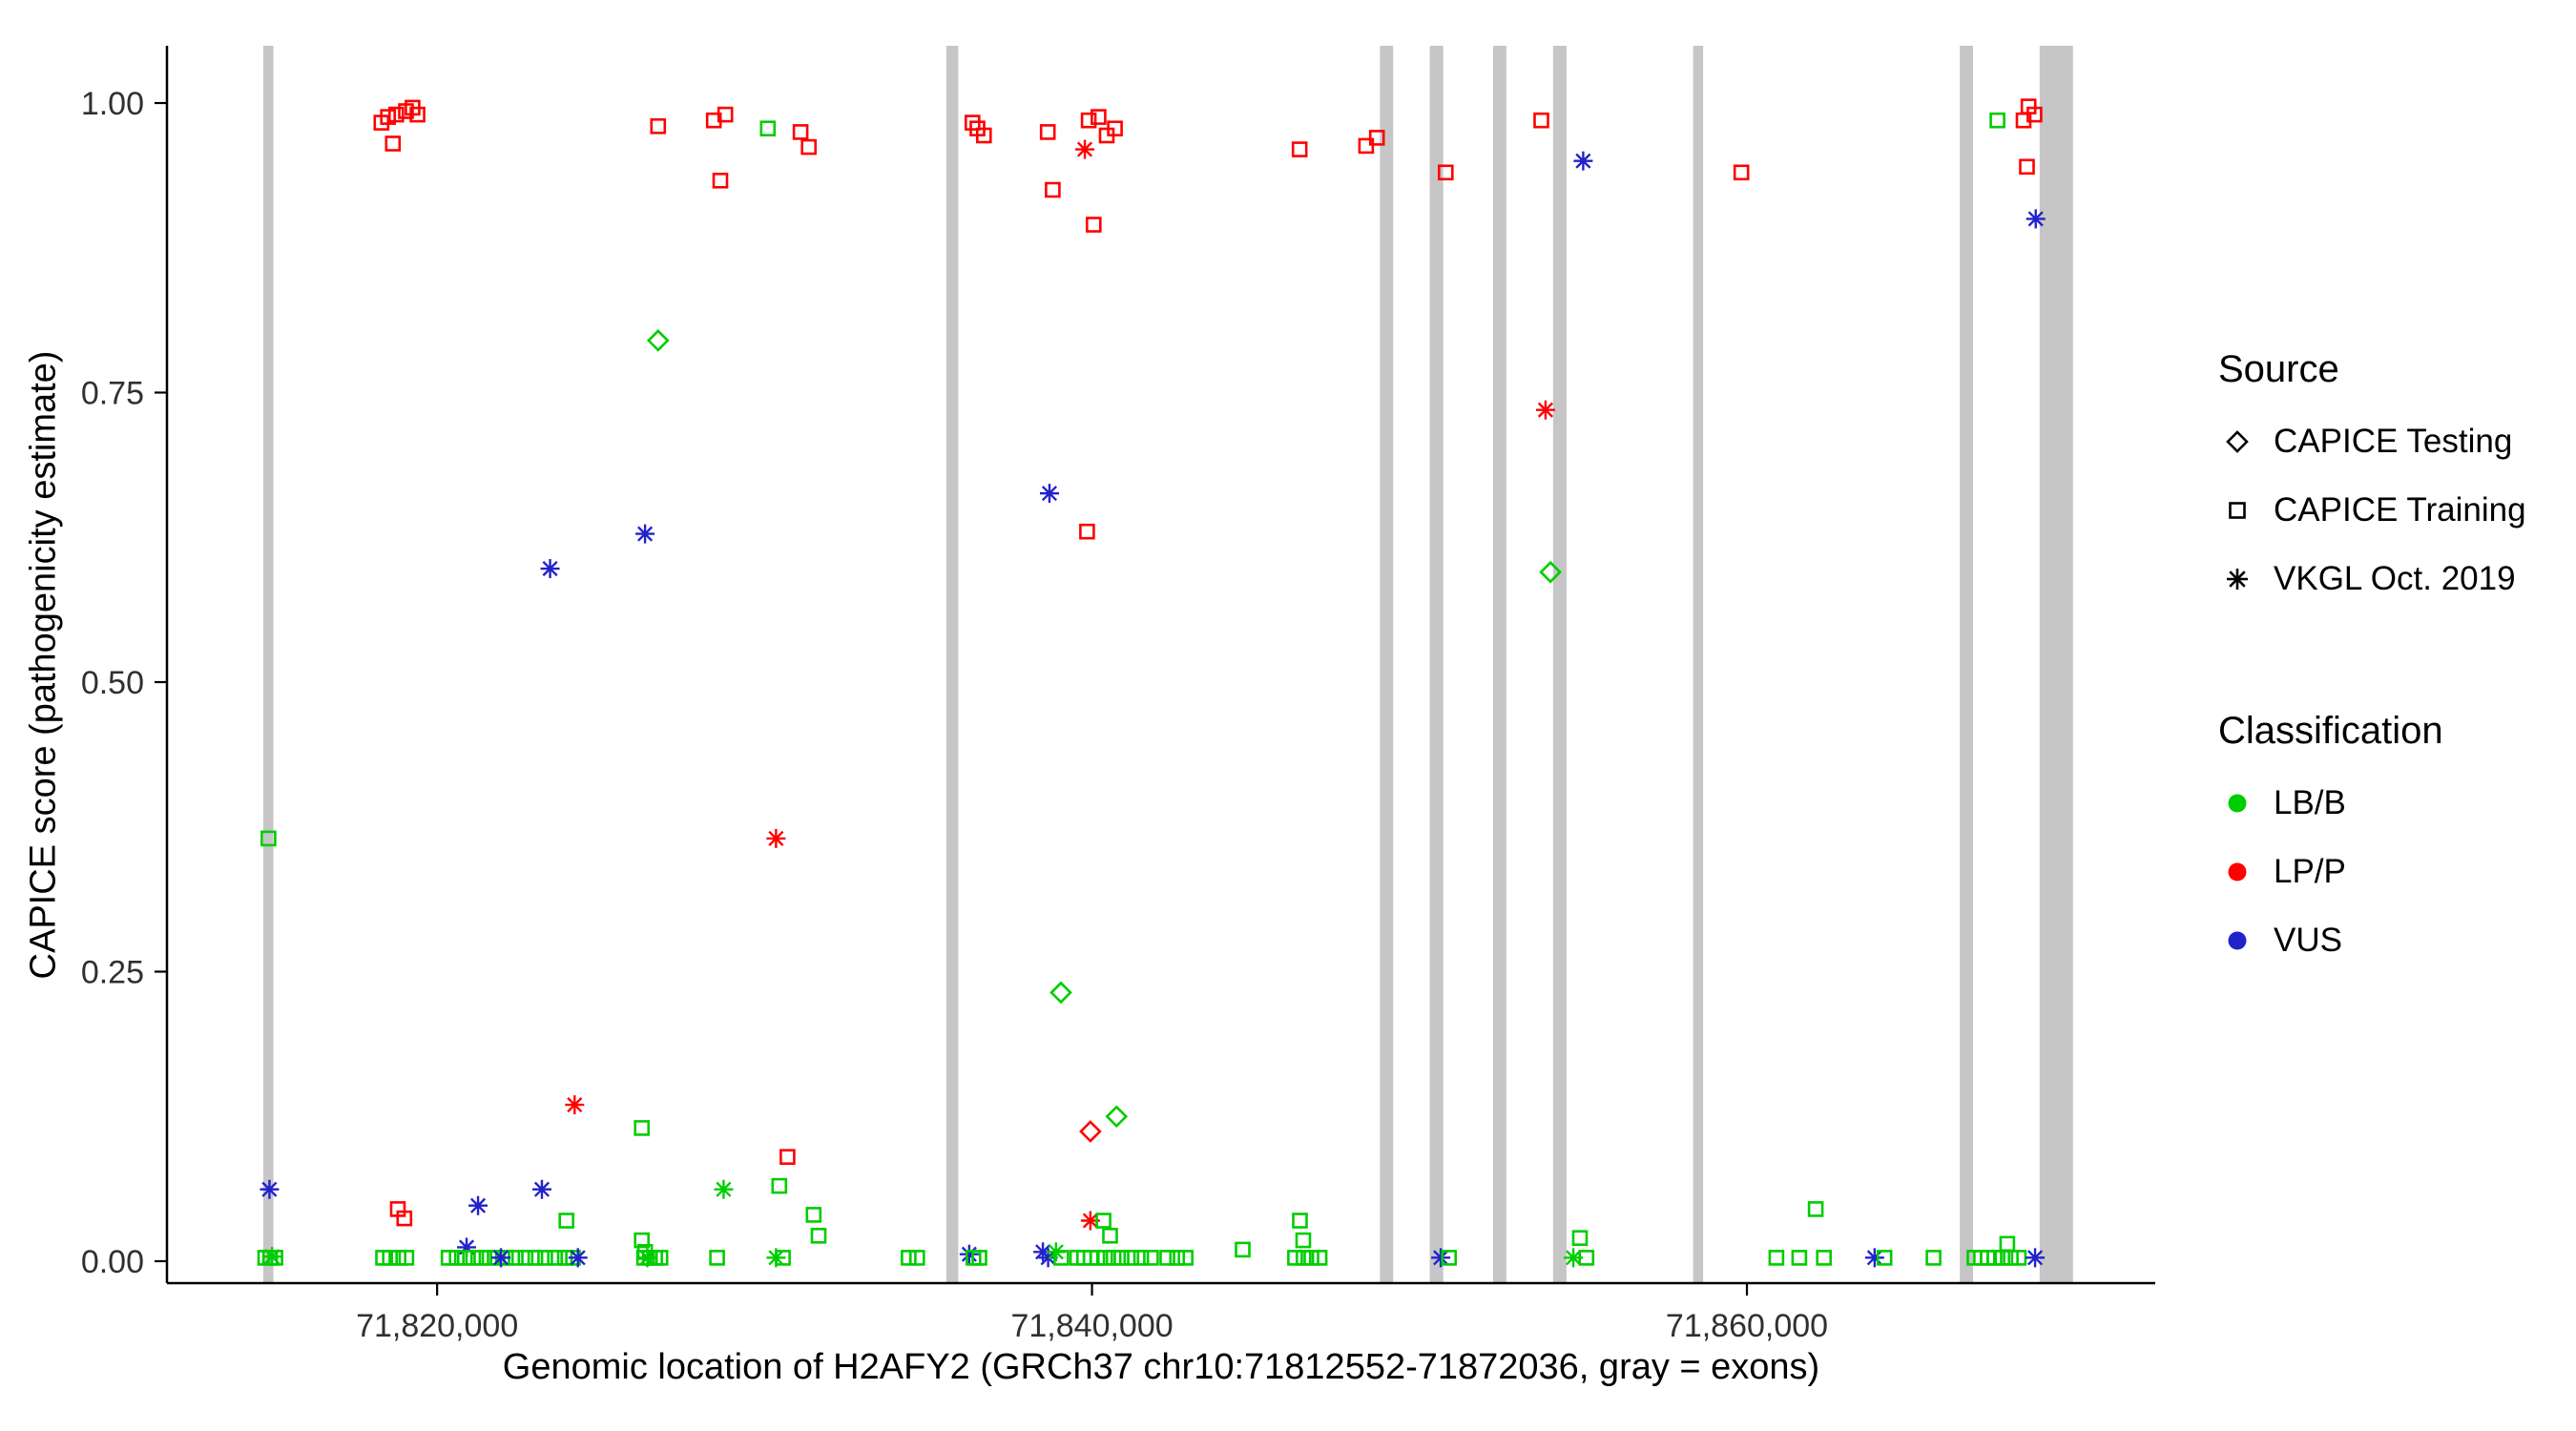 The height and width of the screenshot is (1431, 2576). What do you see at coordinates (2393, 441) in the screenshot?
I see `legend-label-capice-testing: CAPICE Testing` at bounding box center [2393, 441].